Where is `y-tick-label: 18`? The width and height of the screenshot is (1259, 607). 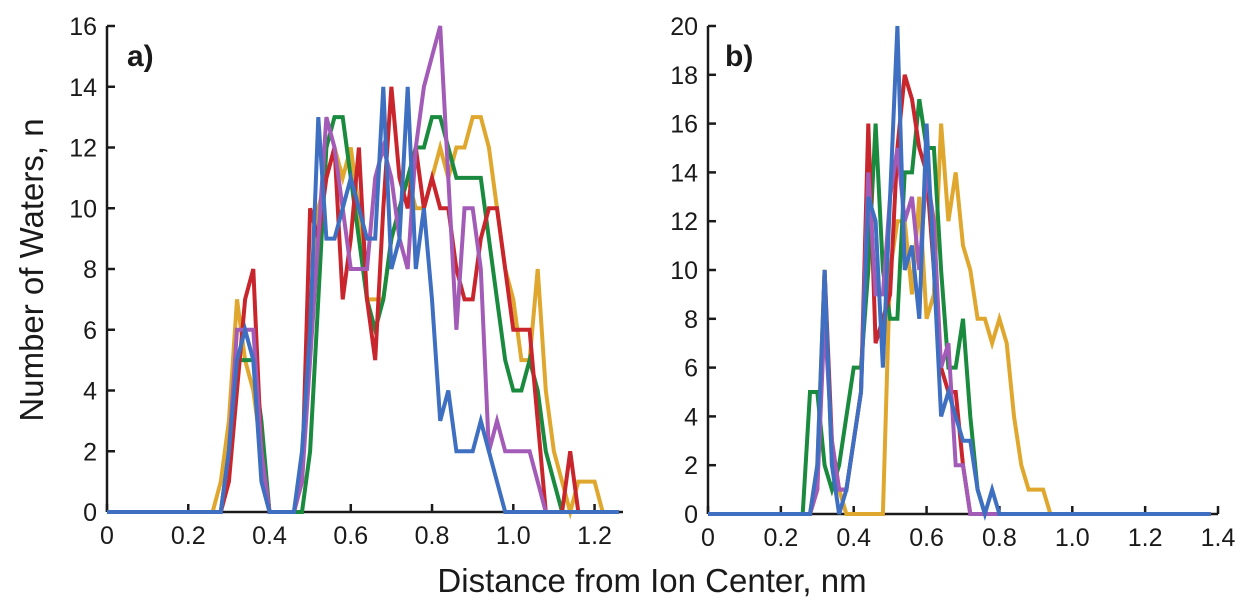
y-tick-label: 18 is located at coordinates (684, 76).